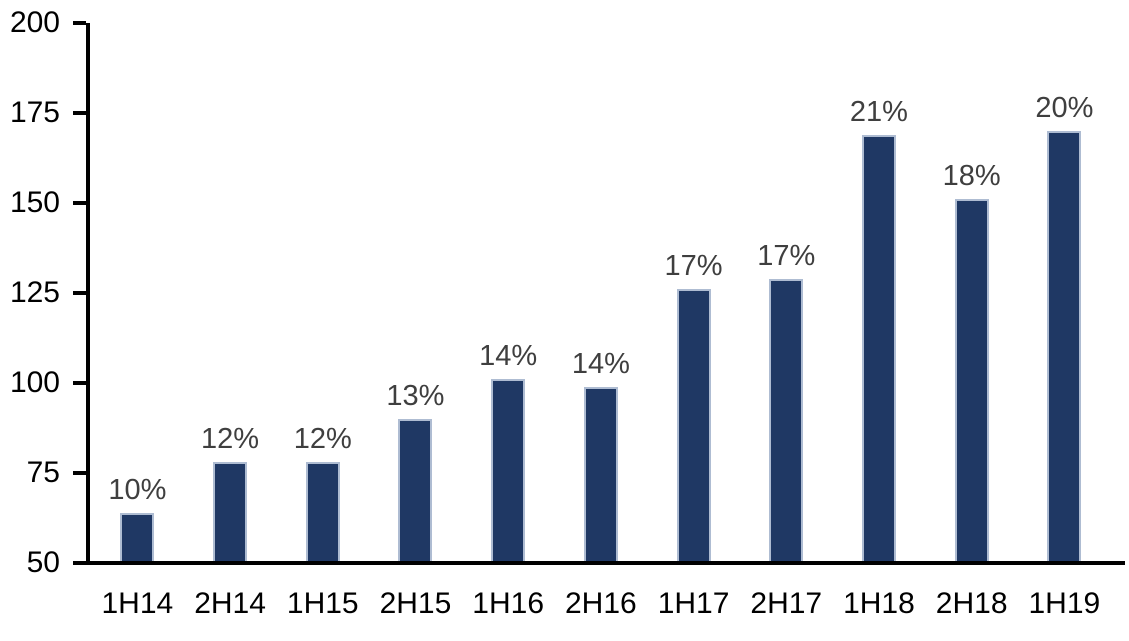 Image resolution: width=1129 pixels, height=641 pixels. Describe the element at coordinates (693, 426) in the screenshot. I see `bar-1H17` at that location.